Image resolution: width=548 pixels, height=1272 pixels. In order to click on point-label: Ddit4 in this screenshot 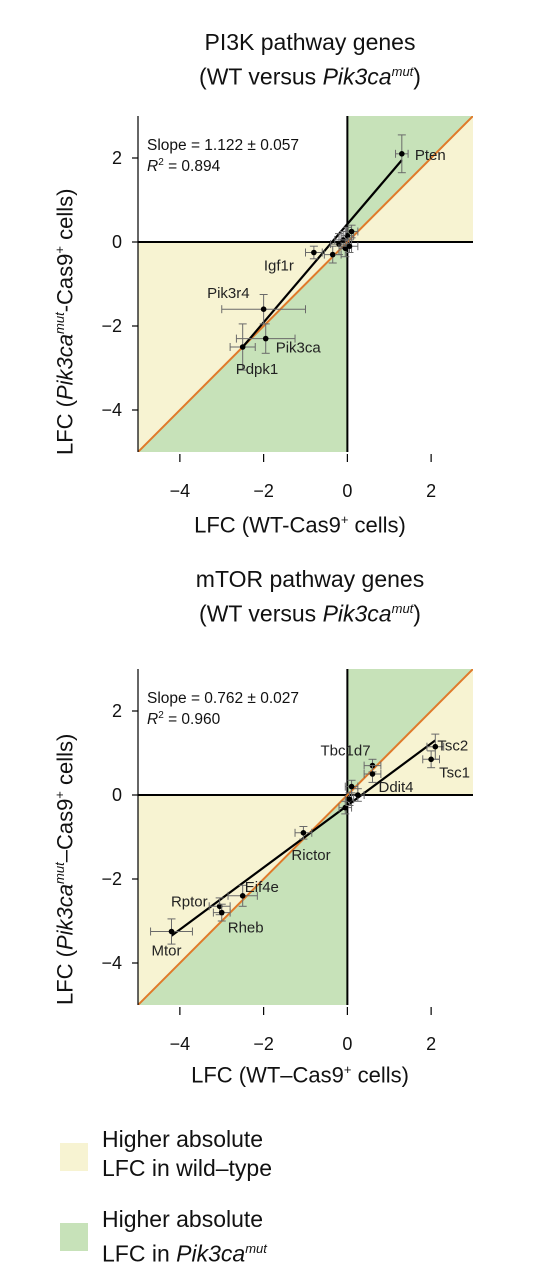, I will do `click(396, 787)`.